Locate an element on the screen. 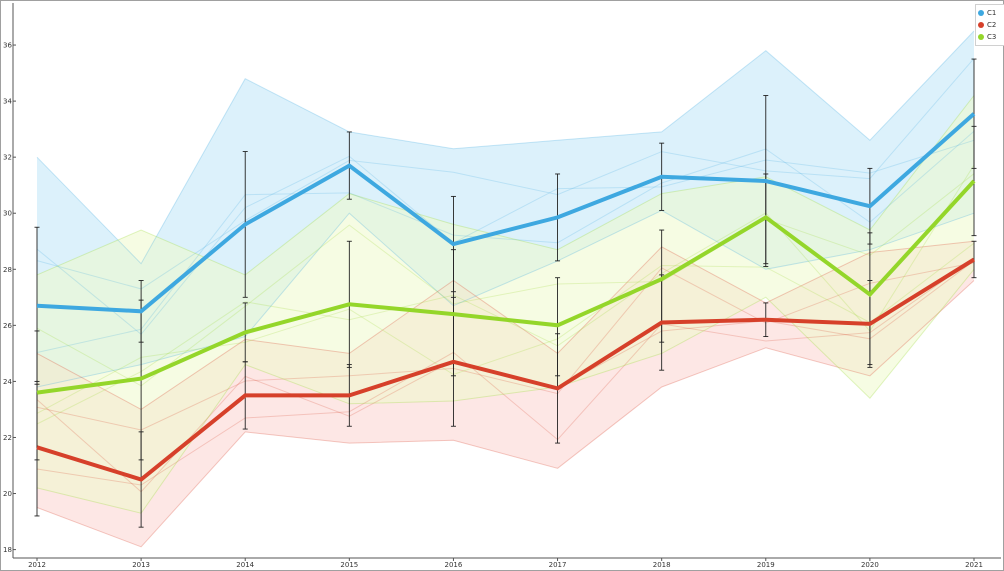 This screenshot has height=571, width=1004. x-tick-label: 2019 is located at coordinates (766, 565).